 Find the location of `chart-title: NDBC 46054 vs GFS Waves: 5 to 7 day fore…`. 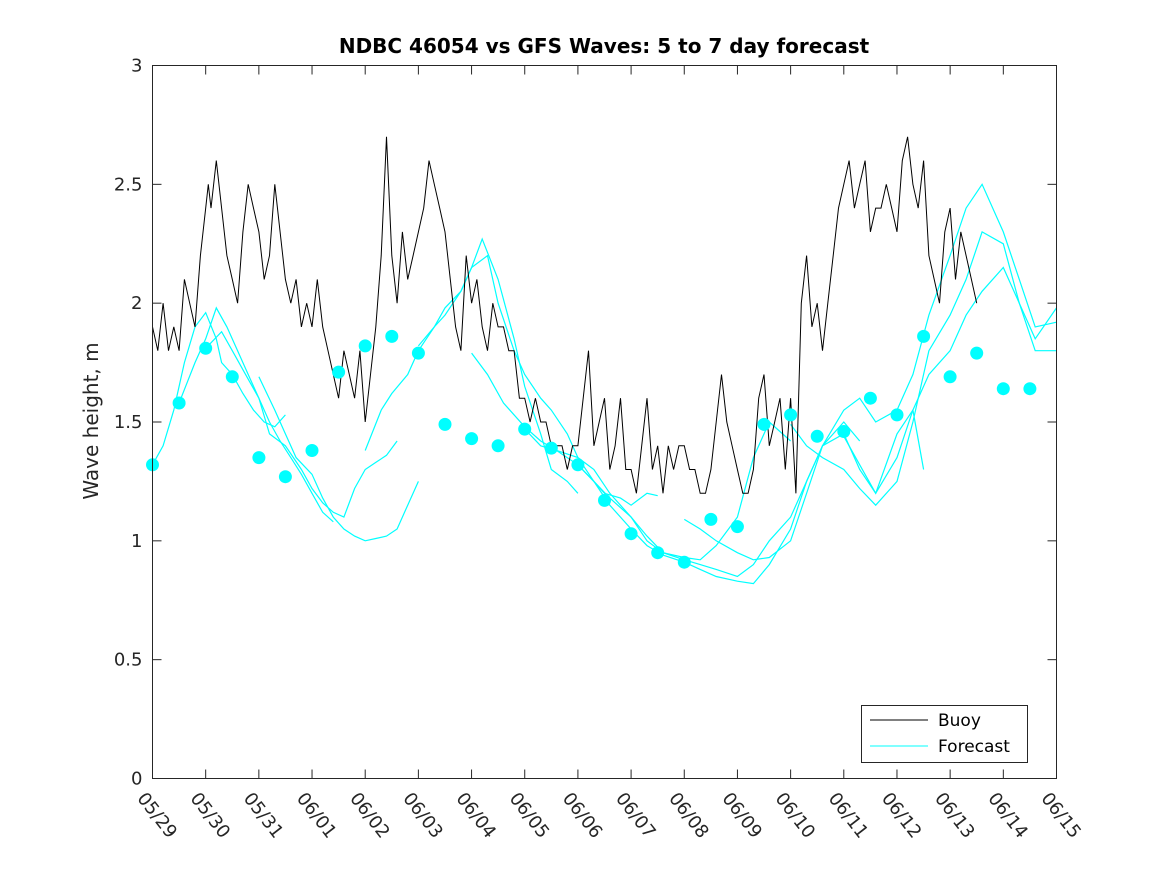

chart-title: NDBC 46054 vs GFS Waves: 5 to 7 day fore… is located at coordinates (604, 46).